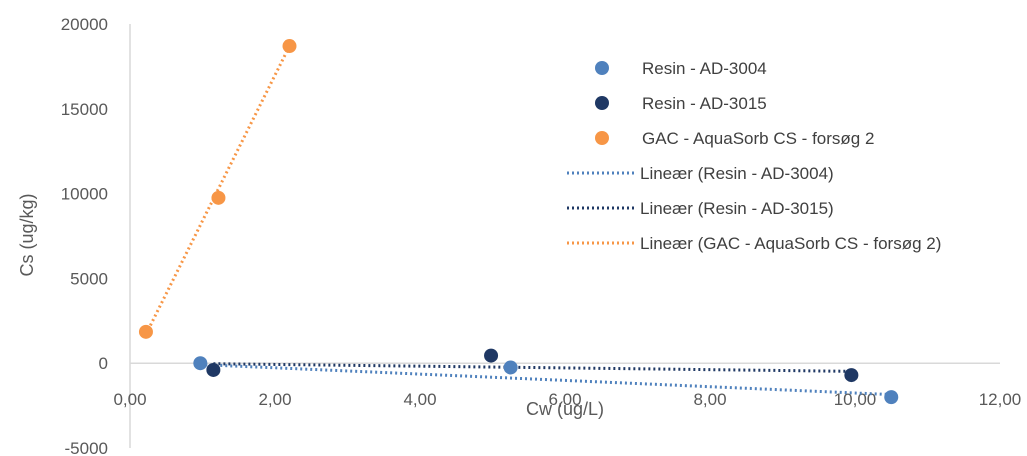  What do you see at coordinates (790, 243) in the screenshot?
I see `legend-label: Lineær (GAC - AquaSorb CS - forsøg 2)` at bounding box center [790, 243].